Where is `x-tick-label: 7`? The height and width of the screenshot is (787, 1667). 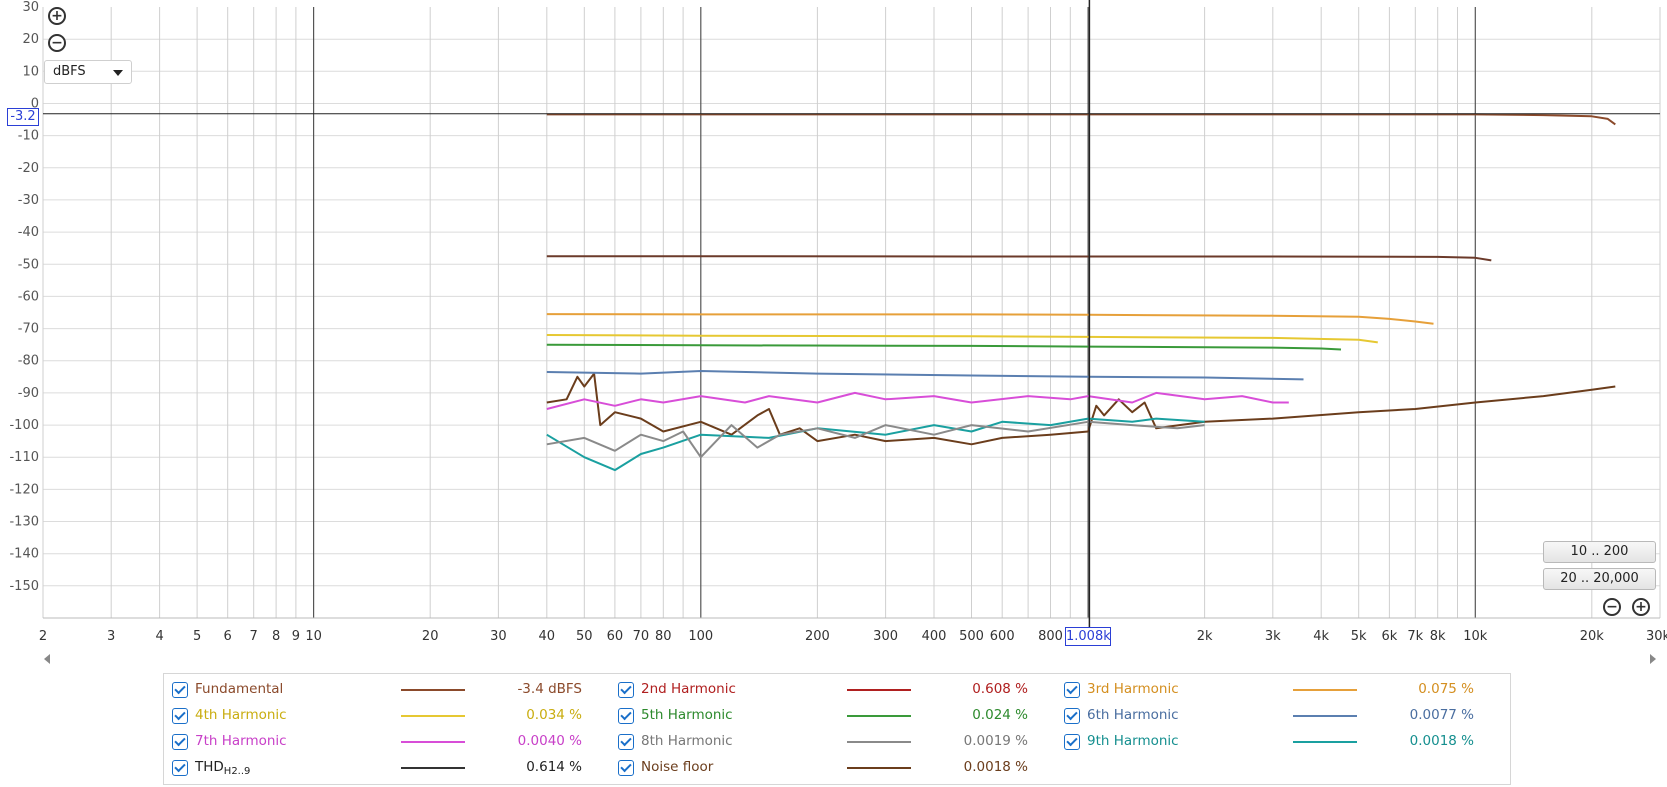 x-tick-label: 7 is located at coordinates (254, 634).